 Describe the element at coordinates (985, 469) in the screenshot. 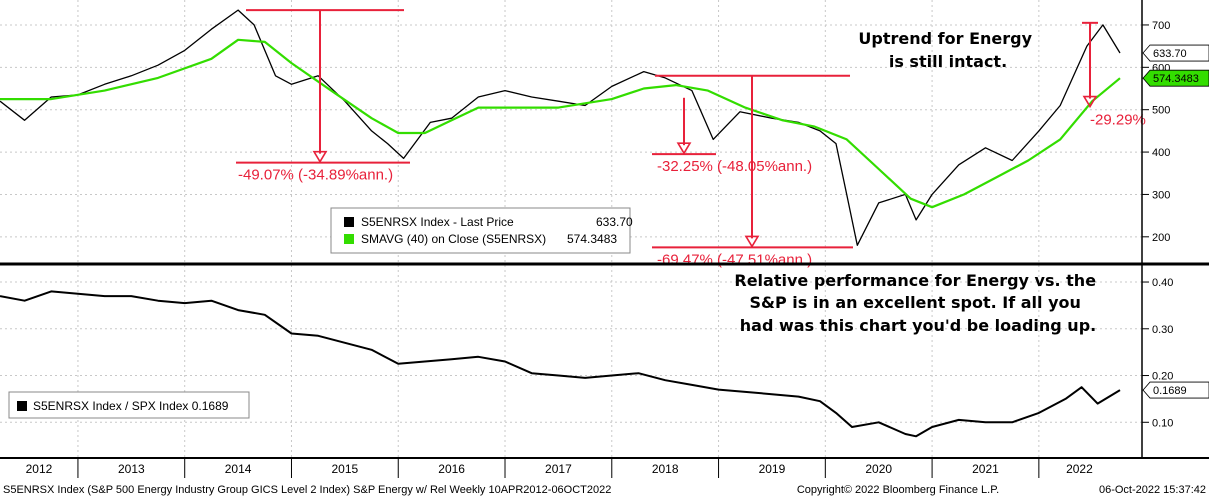

I see `x-tick-label: 2021` at that location.